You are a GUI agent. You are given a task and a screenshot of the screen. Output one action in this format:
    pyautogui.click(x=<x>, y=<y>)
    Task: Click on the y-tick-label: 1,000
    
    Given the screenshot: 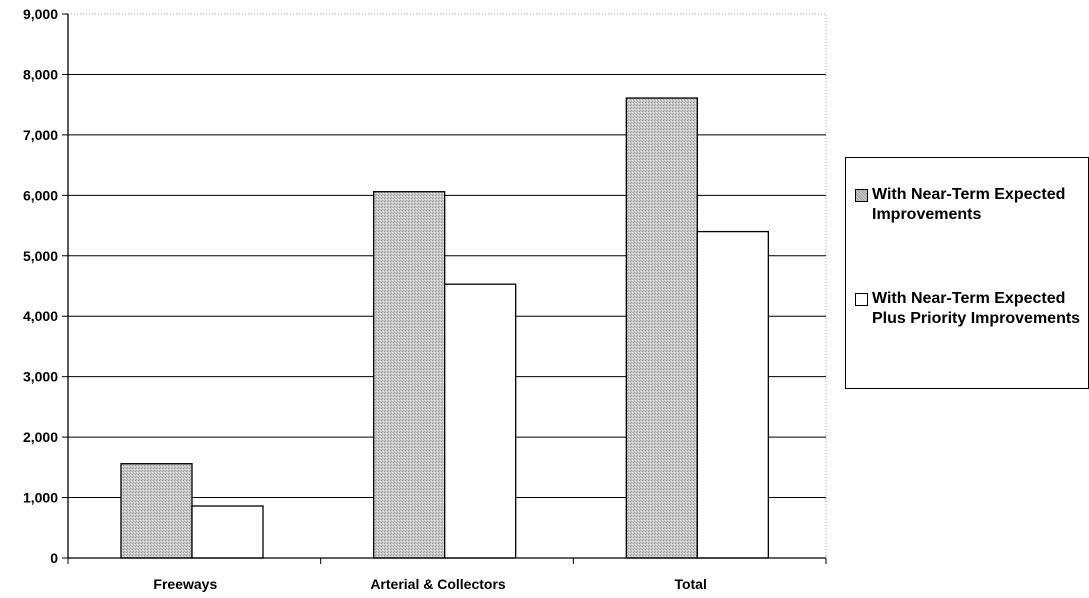 What is the action you would take?
    pyautogui.click(x=40, y=498)
    